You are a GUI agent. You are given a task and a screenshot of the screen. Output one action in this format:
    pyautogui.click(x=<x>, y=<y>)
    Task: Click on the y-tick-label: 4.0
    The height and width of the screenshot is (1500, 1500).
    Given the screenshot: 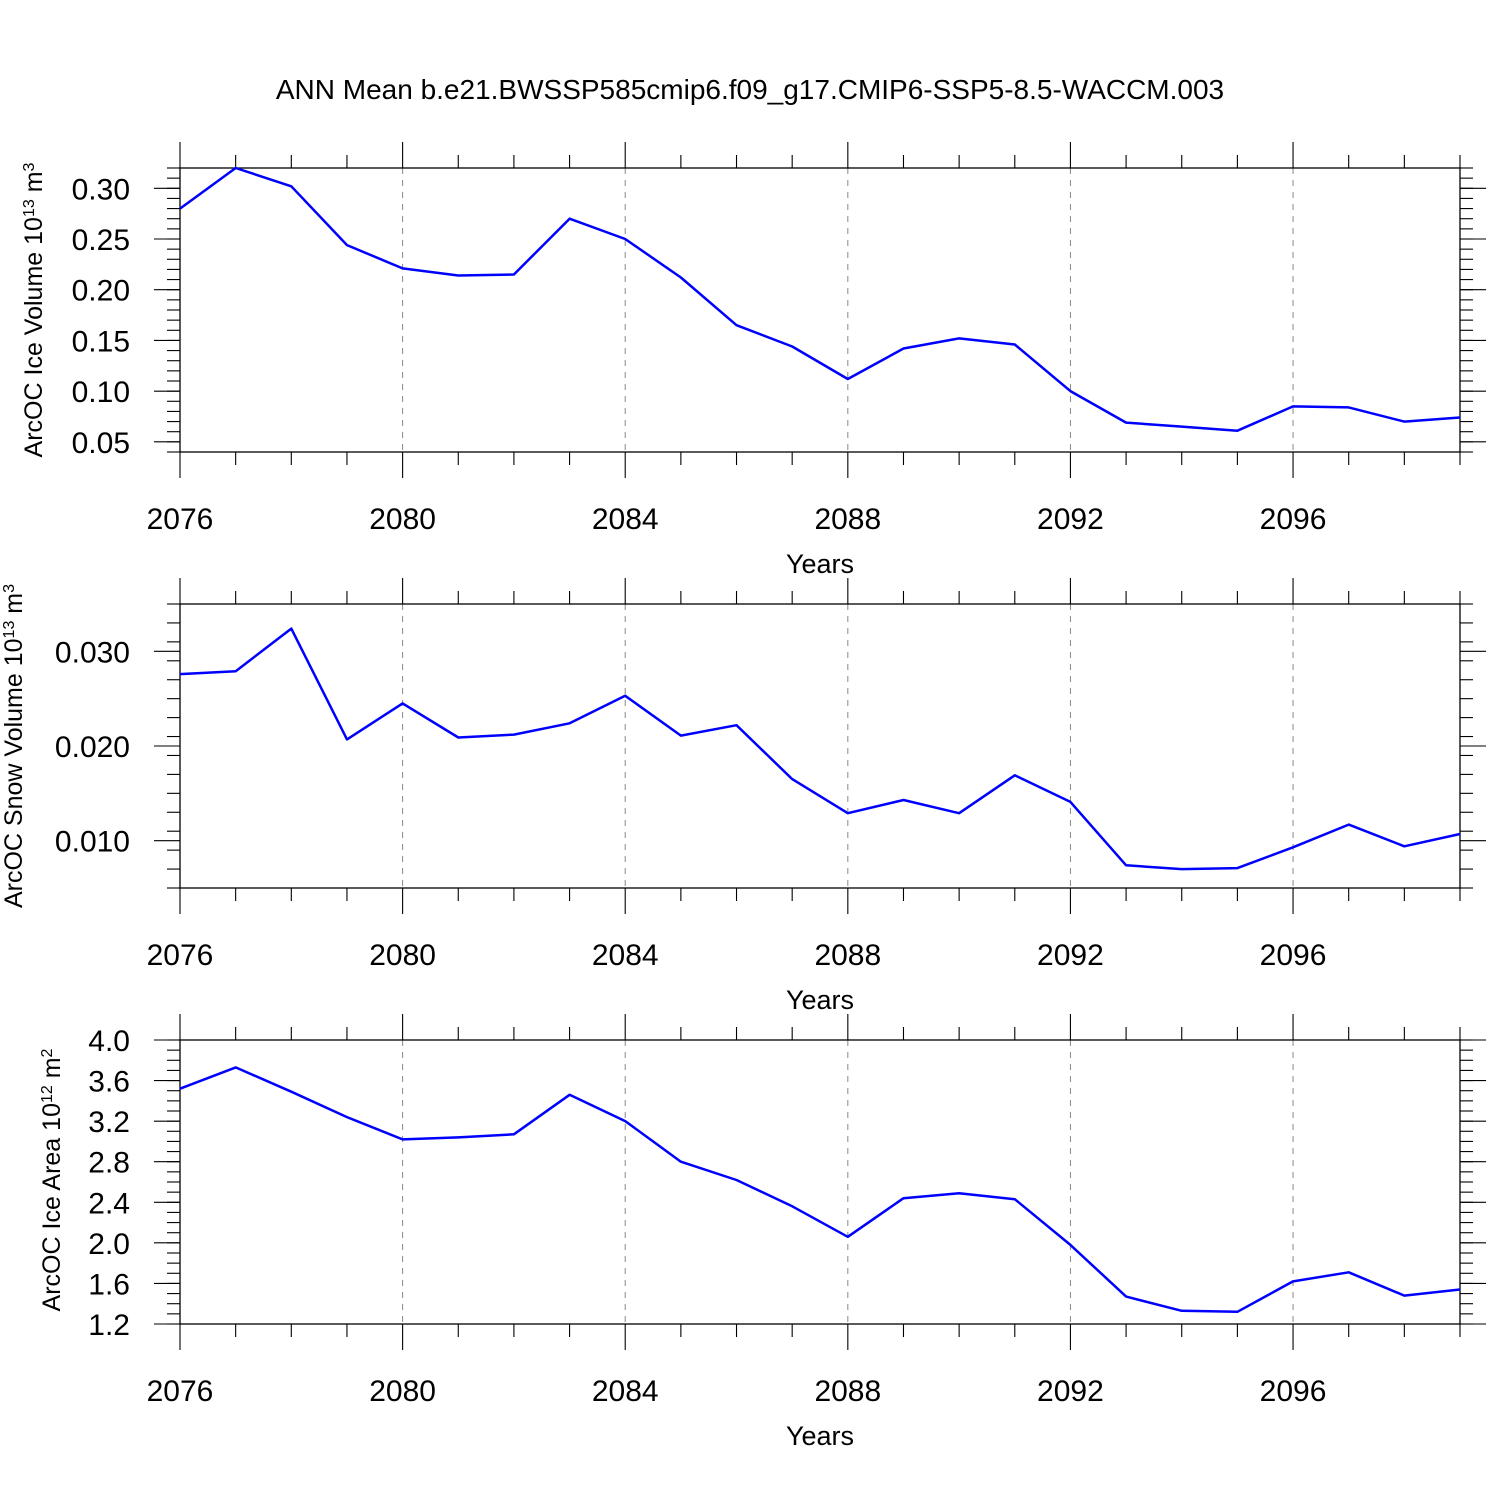 What is the action you would take?
    pyautogui.click(x=109, y=1041)
    